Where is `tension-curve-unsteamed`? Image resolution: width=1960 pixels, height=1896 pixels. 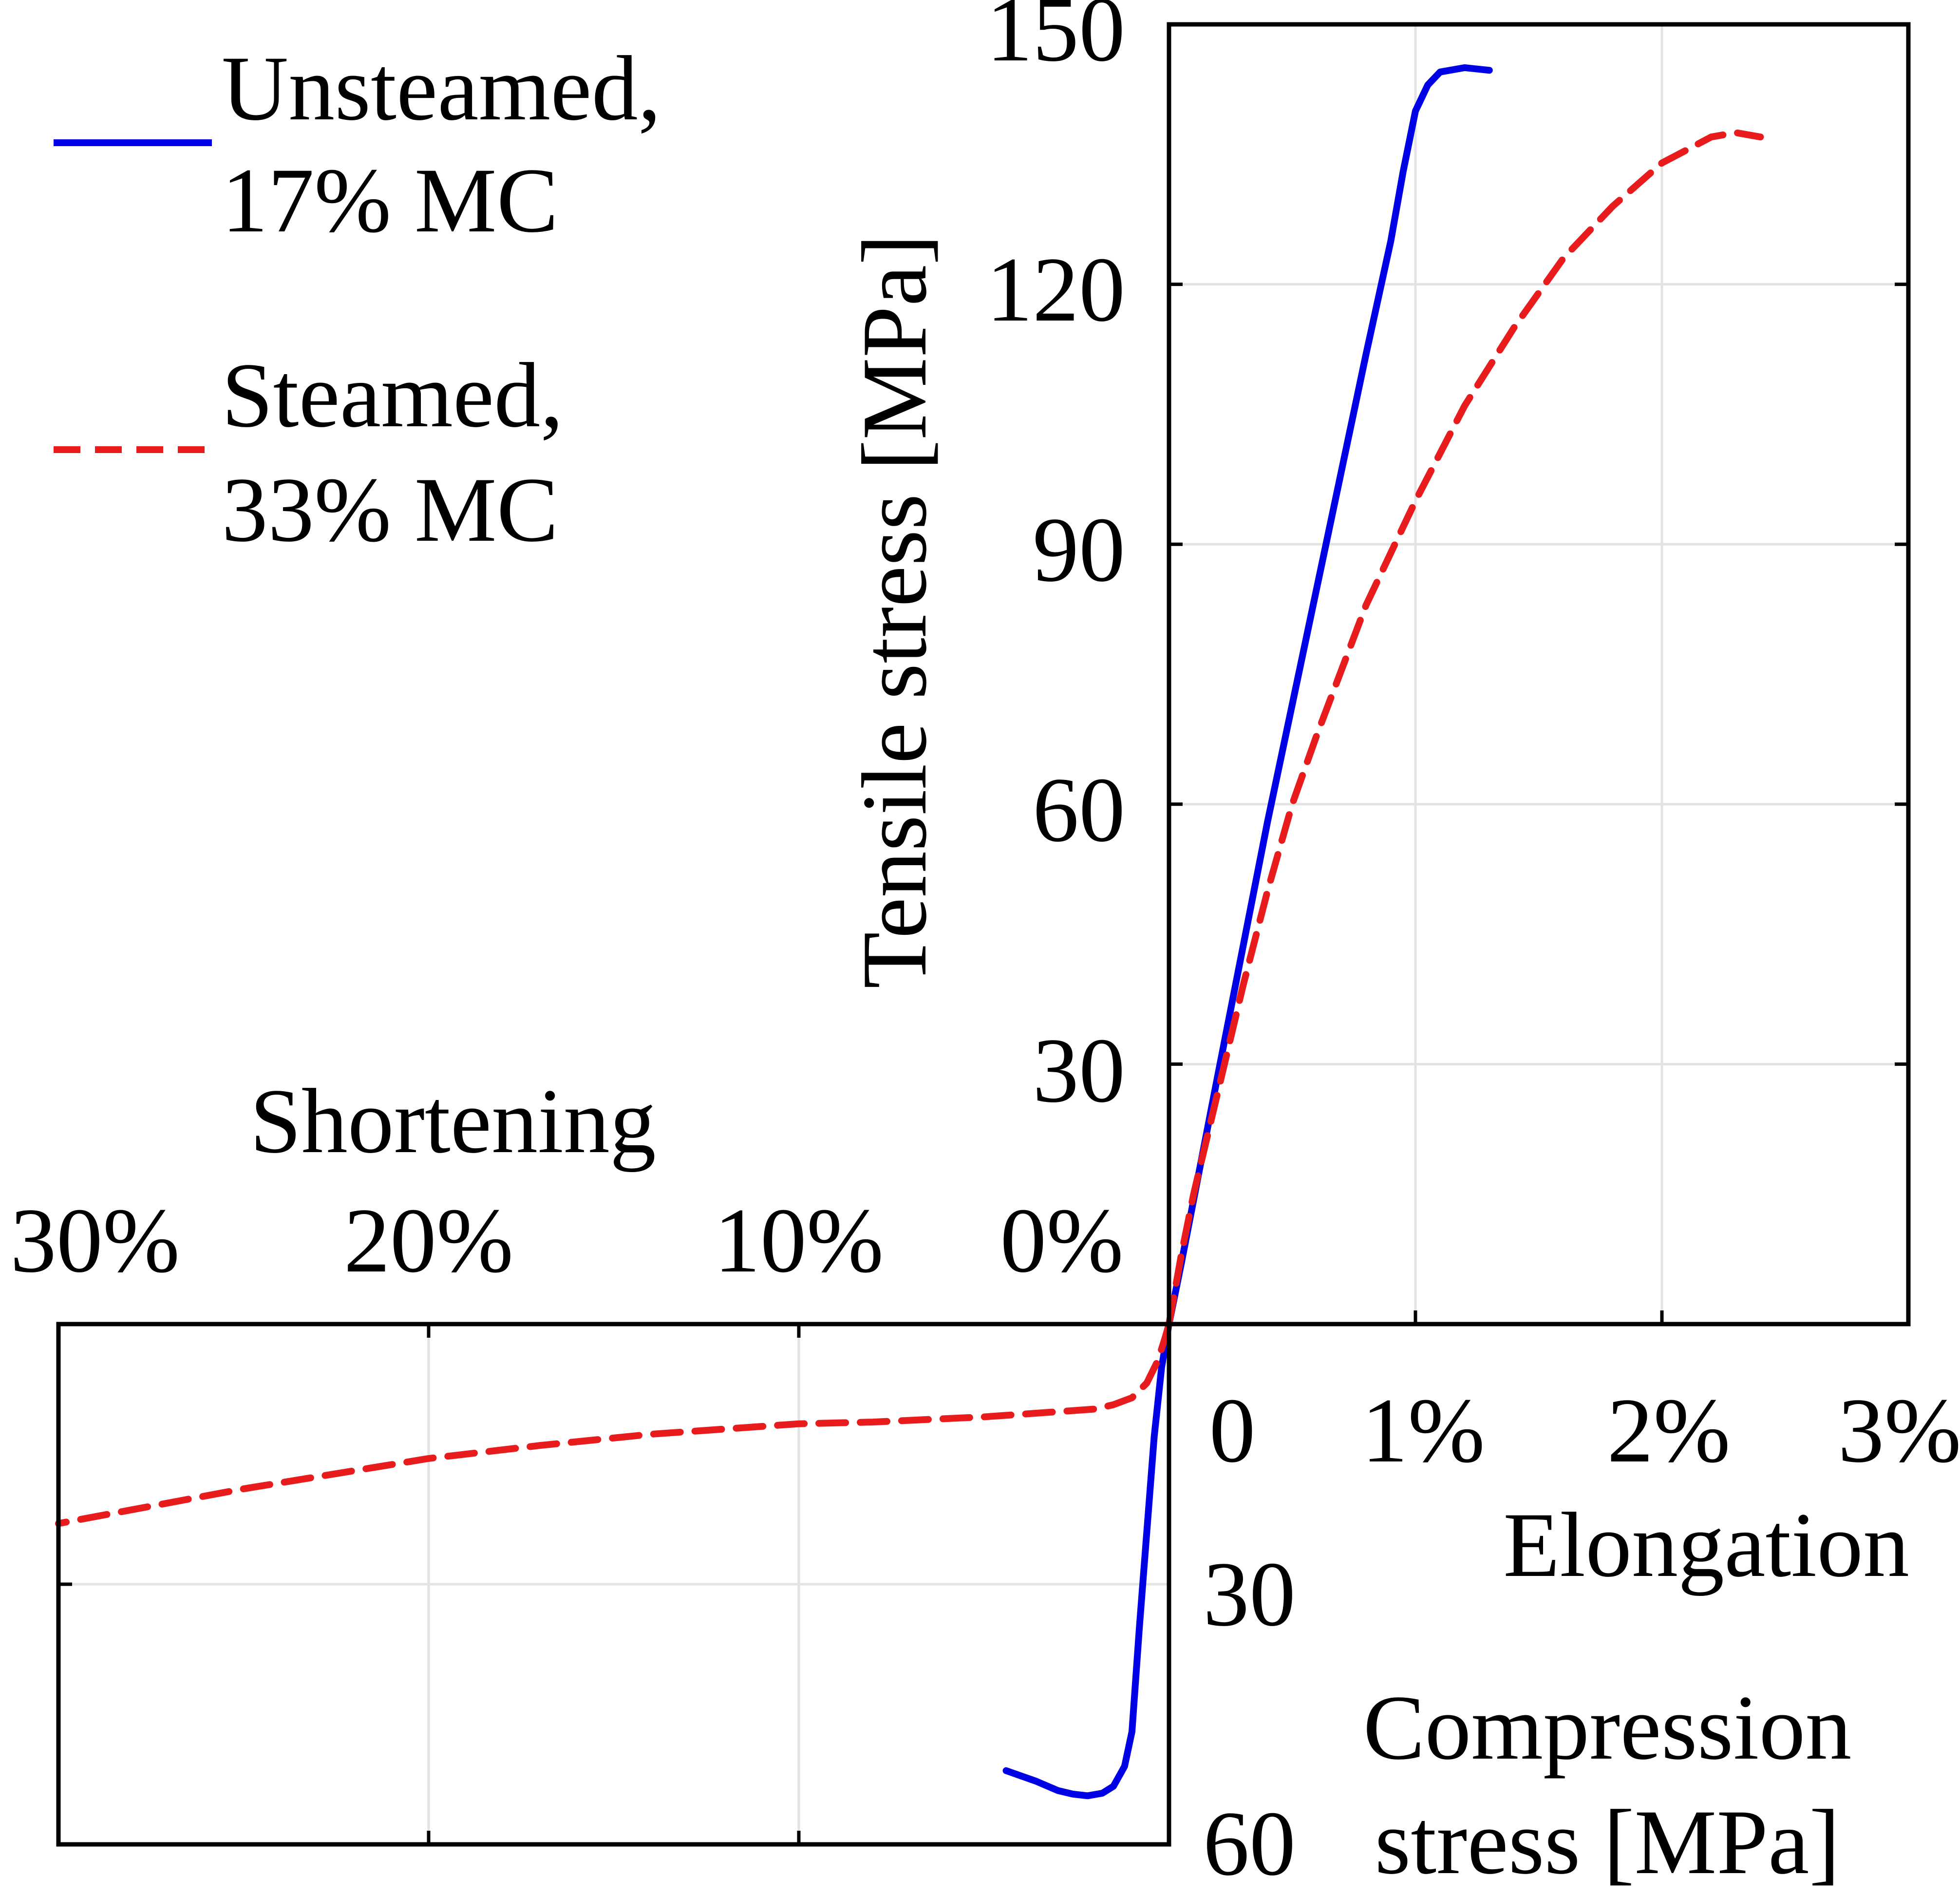
tension-curve-unsteamed is located at coordinates (1329, 695).